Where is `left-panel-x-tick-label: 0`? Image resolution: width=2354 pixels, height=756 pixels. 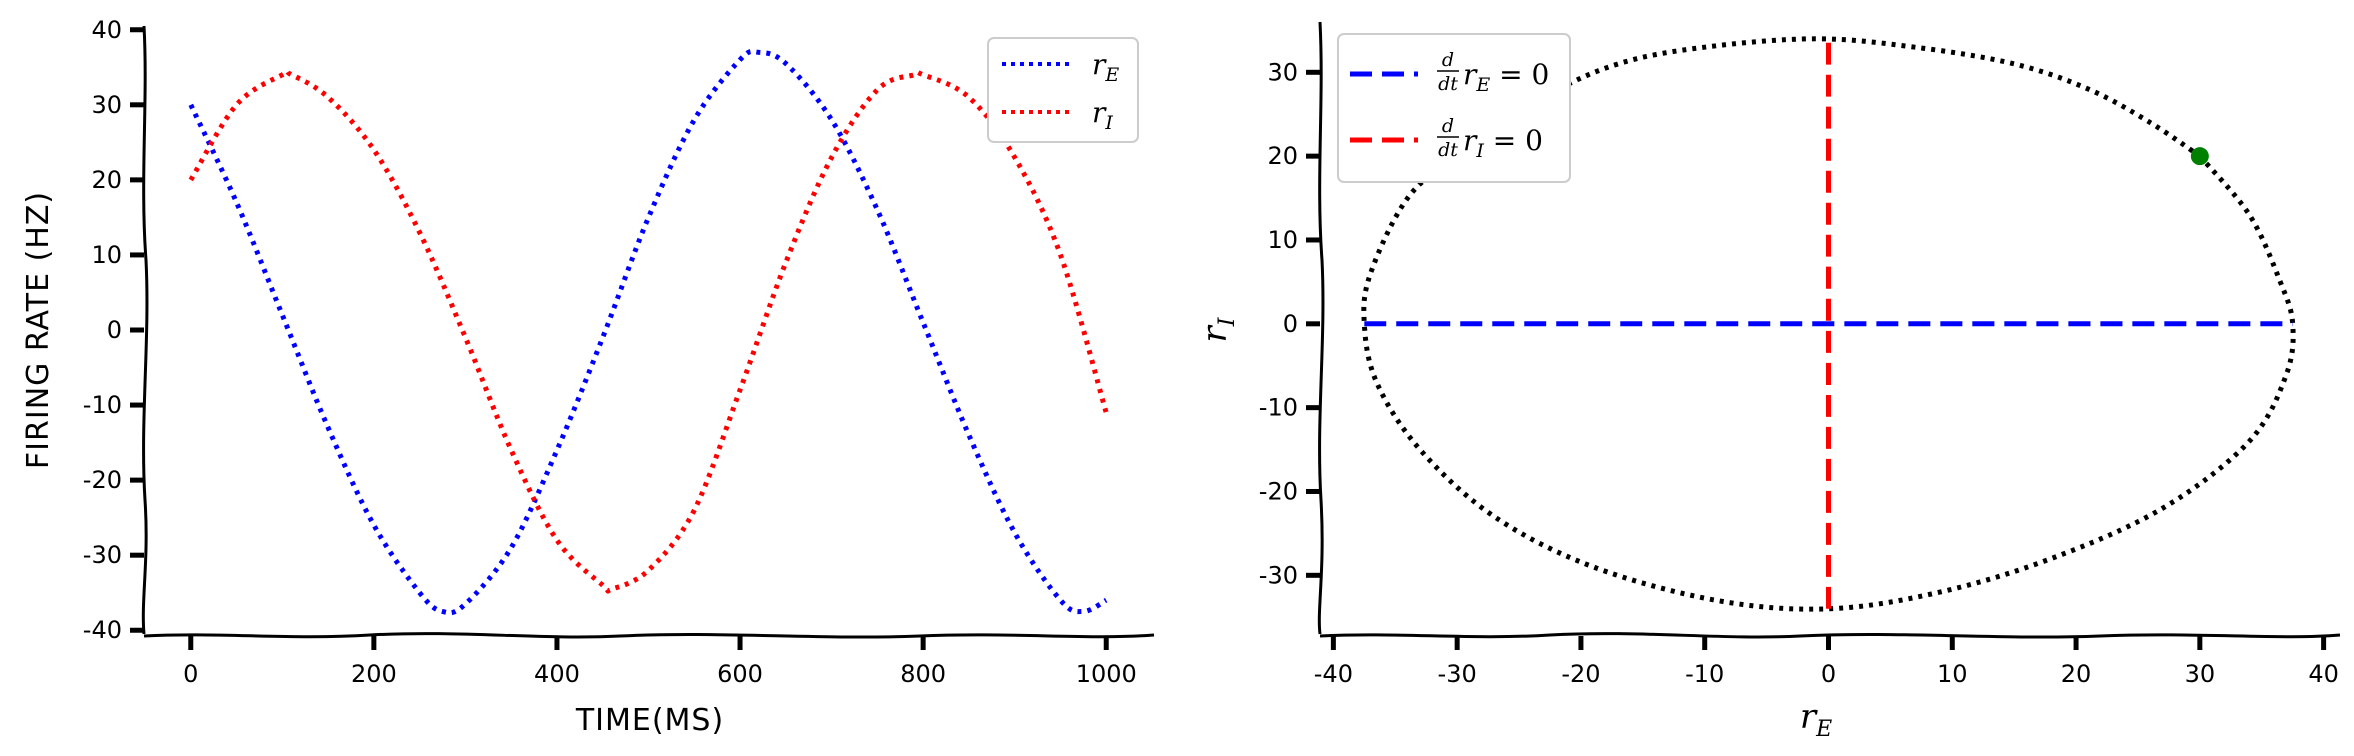 left-panel-x-tick-label: 0 is located at coordinates (190, 674).